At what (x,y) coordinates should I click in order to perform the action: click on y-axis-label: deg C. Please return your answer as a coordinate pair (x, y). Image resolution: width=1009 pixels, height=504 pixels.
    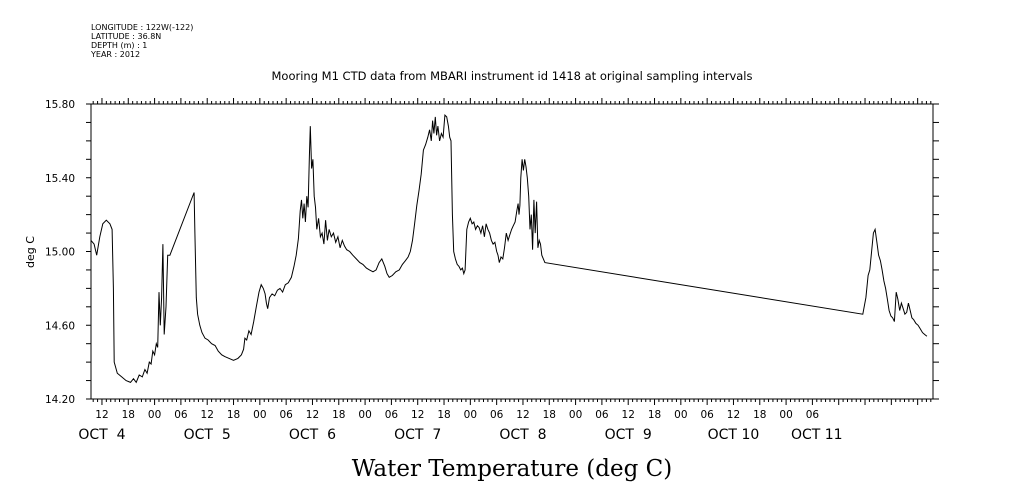
    Looking at the image, I should click on (30, 252).